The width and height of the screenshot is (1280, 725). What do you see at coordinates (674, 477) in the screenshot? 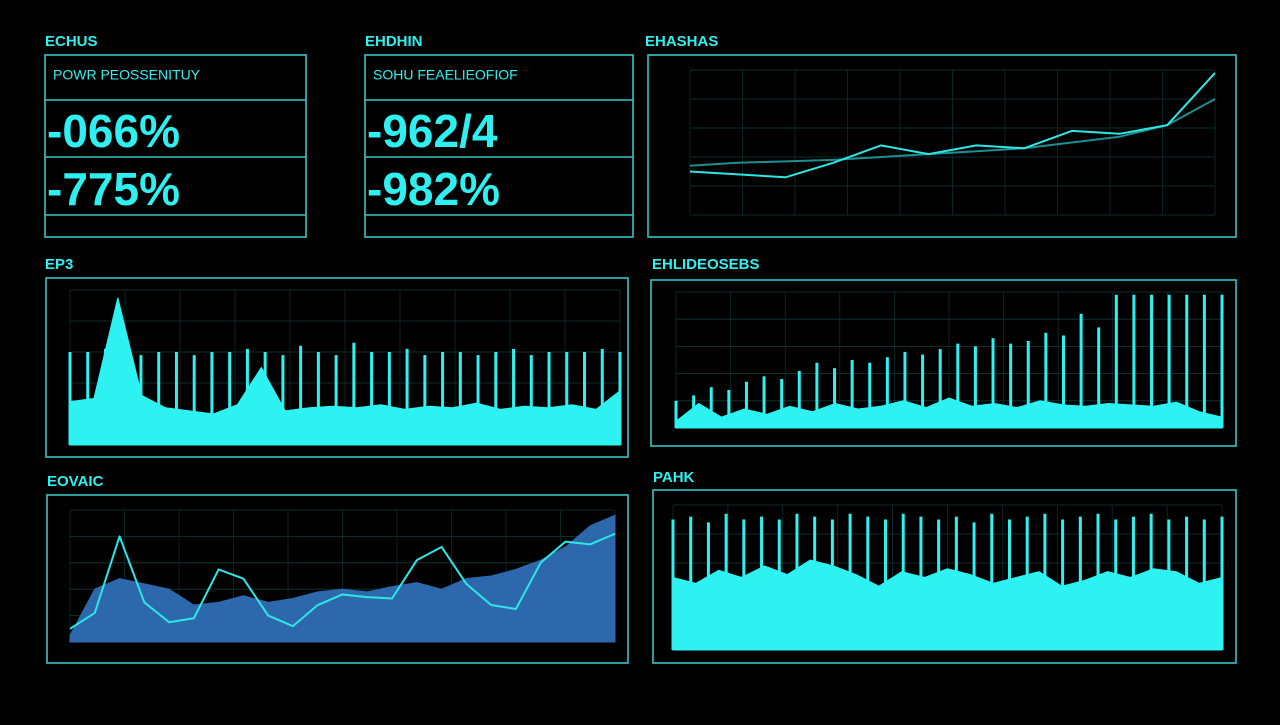
I see `panel-title: PAHK` at bounding box center [674, 477].